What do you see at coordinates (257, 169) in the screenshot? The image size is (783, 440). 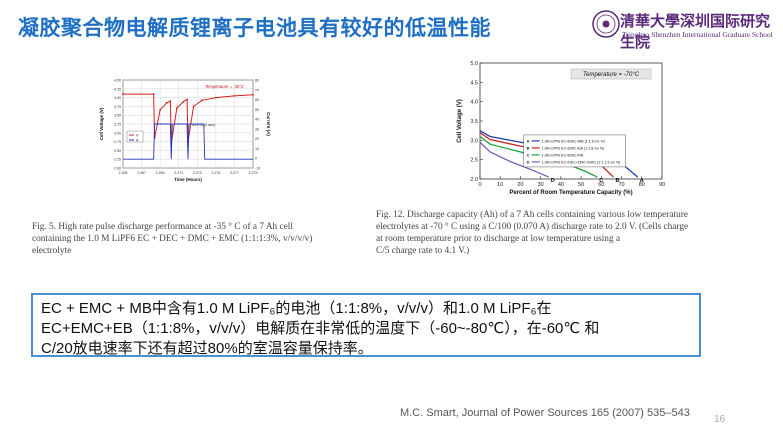 I see `y2-tick-label: -10` at bounding box center [257, 169].